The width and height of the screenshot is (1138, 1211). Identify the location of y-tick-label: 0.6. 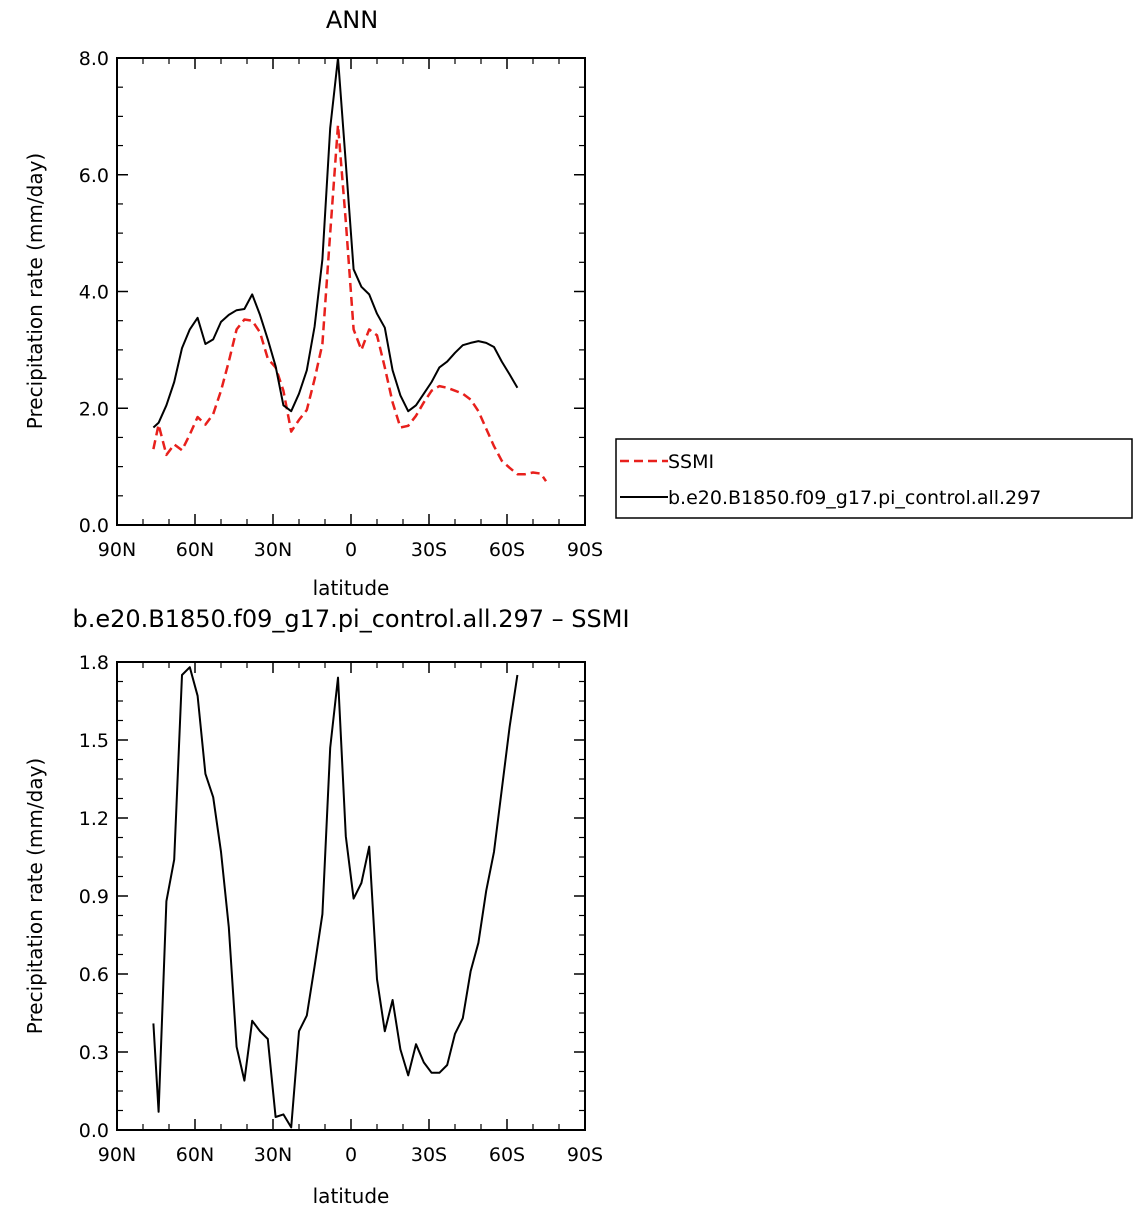
(94, 975).